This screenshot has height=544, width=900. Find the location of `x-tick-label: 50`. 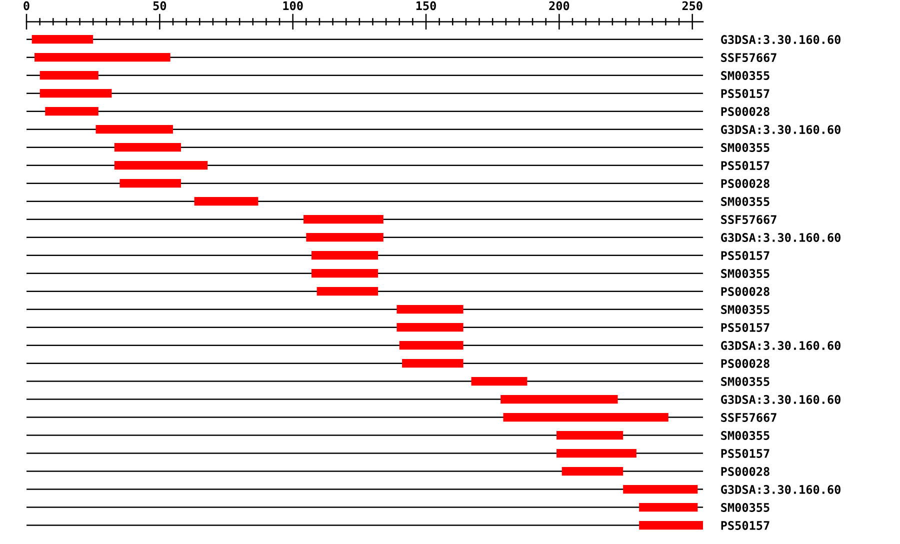

x-tick-label: 50 is located at coordinates (159, 5).